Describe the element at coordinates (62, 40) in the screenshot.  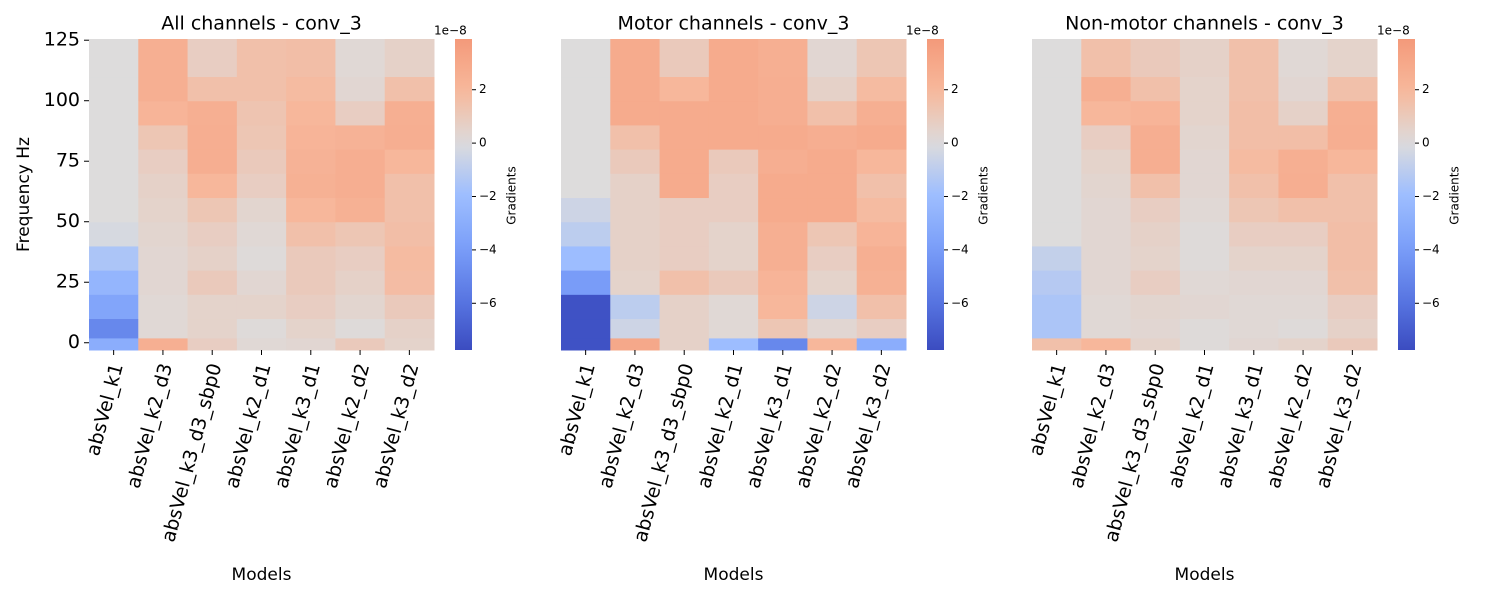
I see `y-tick-label: 125` at that location.